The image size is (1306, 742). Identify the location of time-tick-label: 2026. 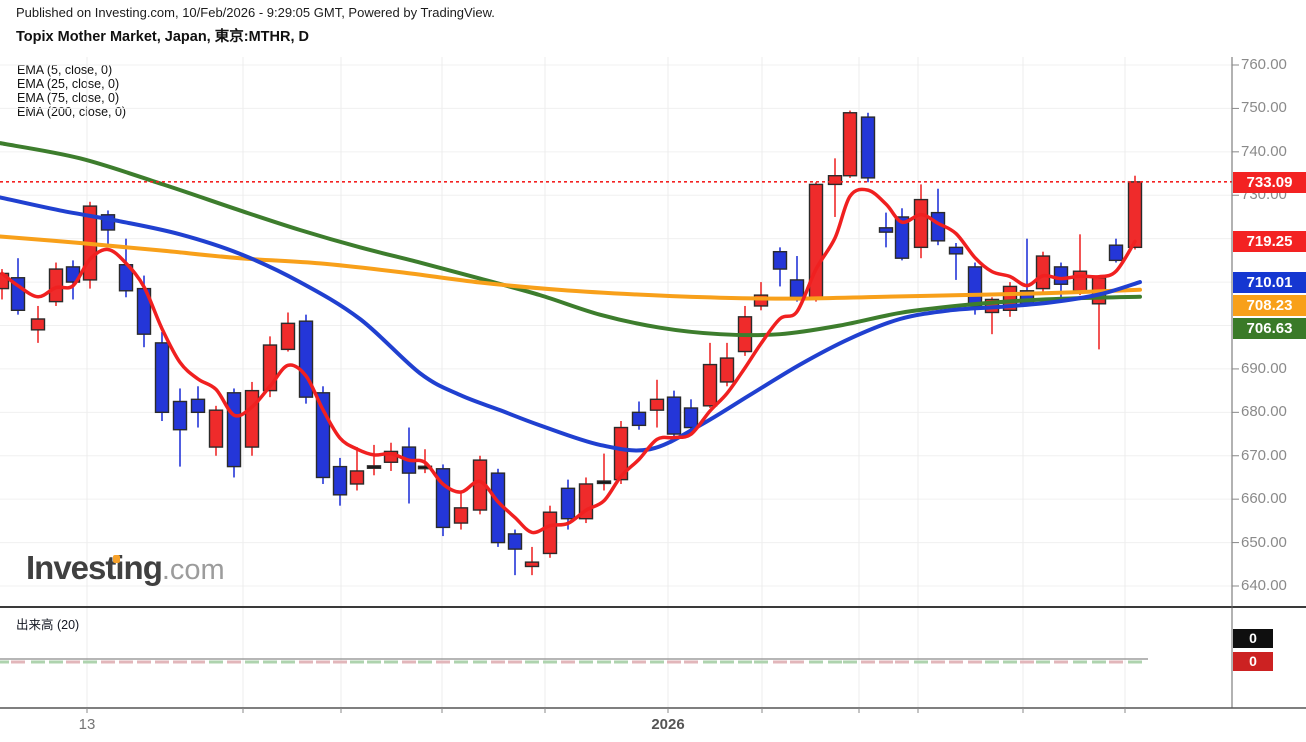
(668, 724).